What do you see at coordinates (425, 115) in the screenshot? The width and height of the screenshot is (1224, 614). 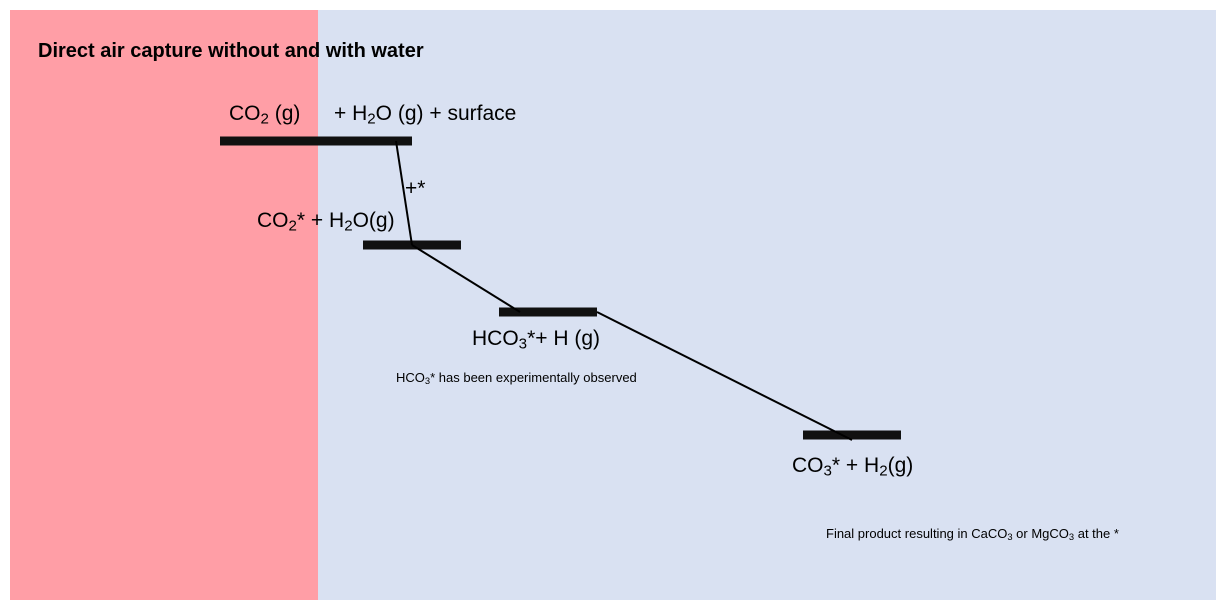 I see `level-label-h2o-surface: + H2O (g) + surface` at bounding box center [425, 115].